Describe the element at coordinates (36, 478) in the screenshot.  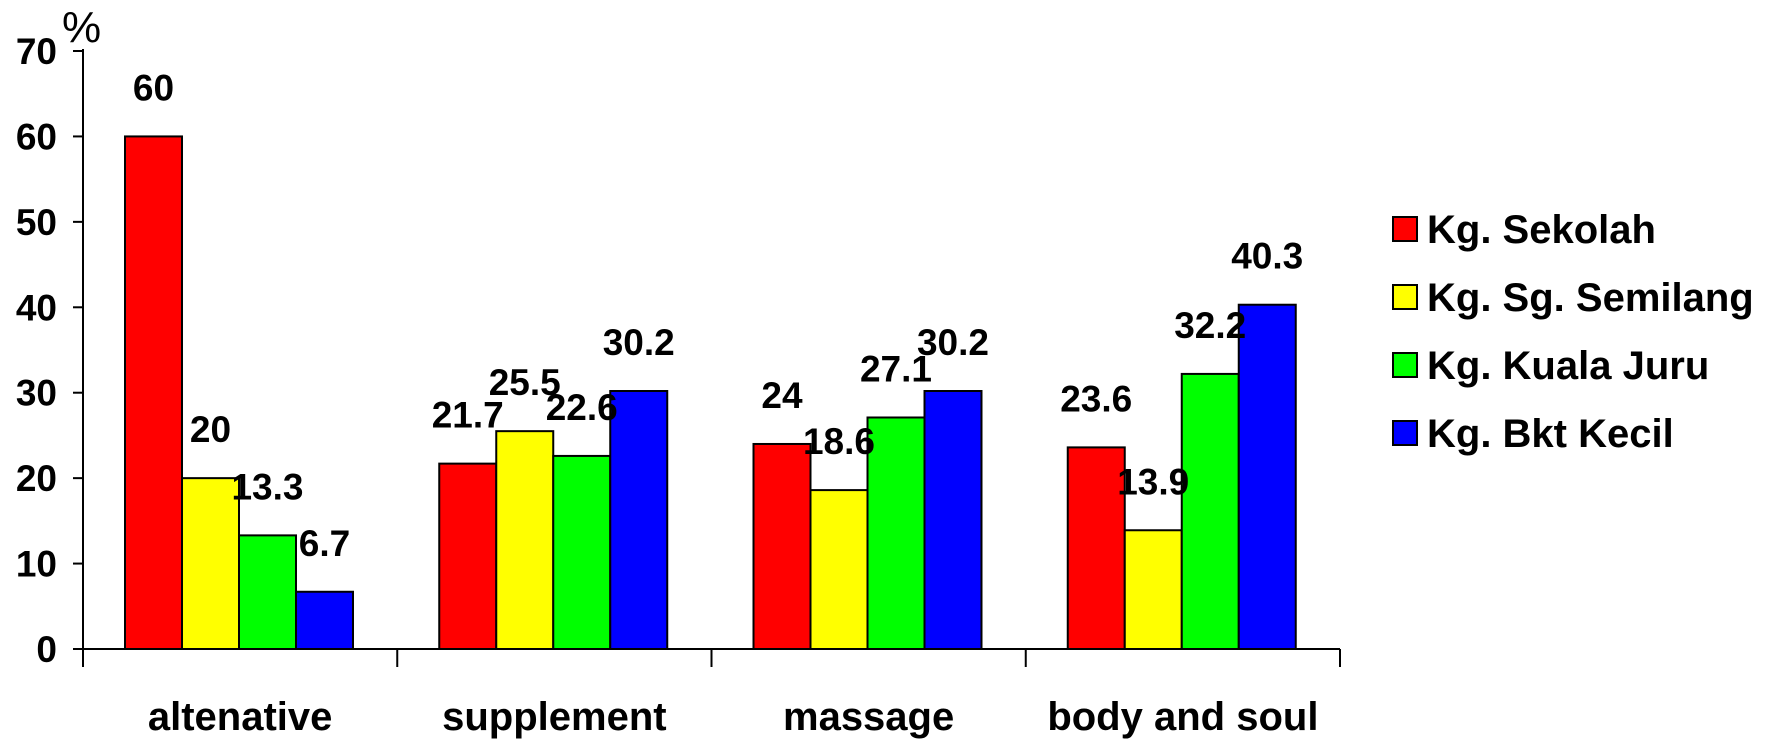
I see `y-tick-label: 20` at that location.